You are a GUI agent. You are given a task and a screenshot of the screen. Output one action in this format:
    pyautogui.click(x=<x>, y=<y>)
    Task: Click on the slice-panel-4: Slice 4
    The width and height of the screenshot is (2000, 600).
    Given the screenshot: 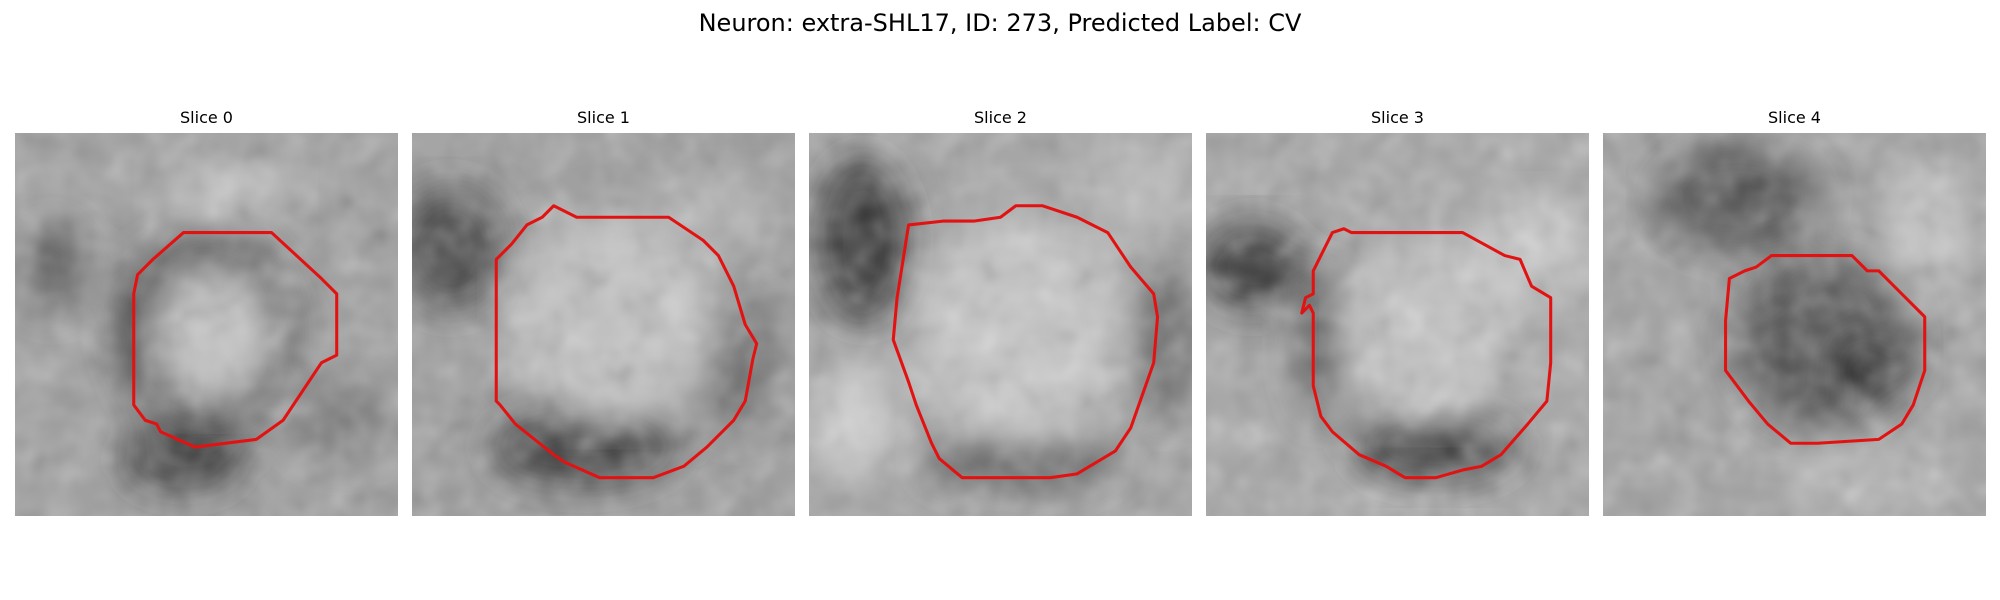 What is the action you would take?
    pyautogui.click(x=1794, y=312)
    